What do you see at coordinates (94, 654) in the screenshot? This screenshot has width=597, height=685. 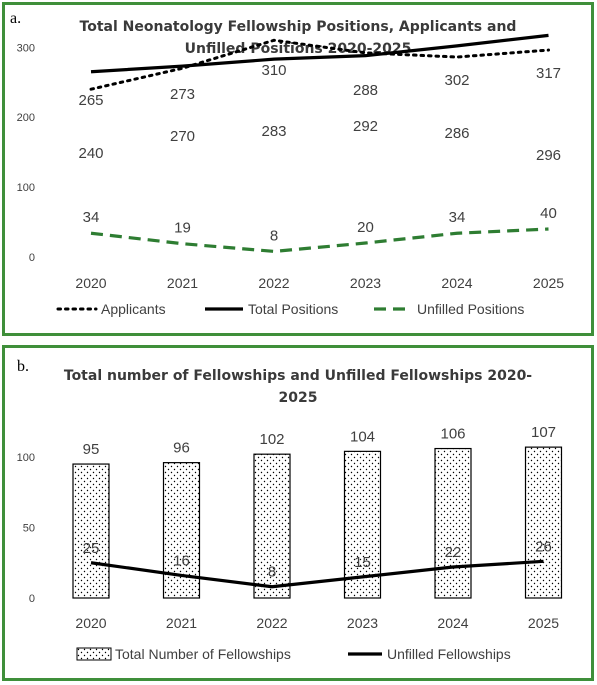 I see `legend-swatch` at bounding box center [94, 654].